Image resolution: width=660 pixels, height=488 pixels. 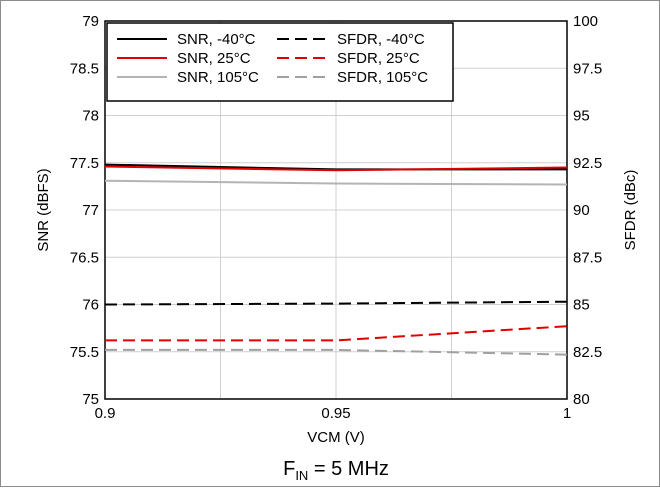 I want to click on right-tick-label: 80, so click(x=581, y=399).